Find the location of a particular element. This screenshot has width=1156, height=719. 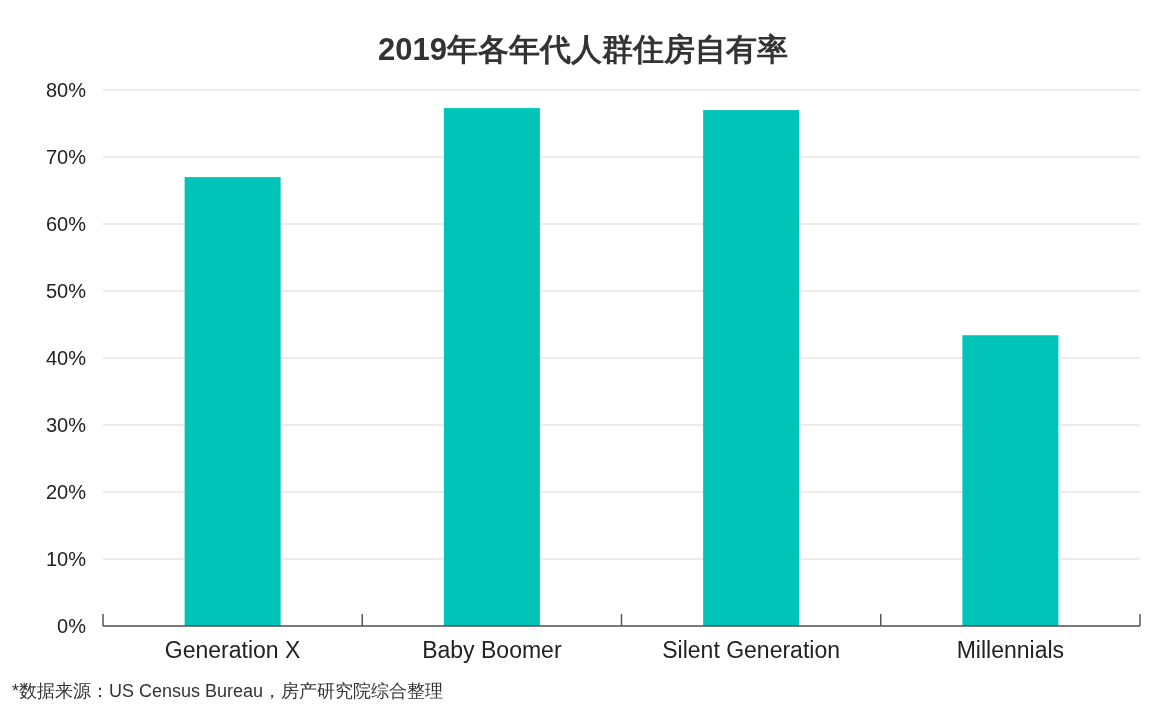

y-tick-label: 50% is located at coordinates (66, 291).